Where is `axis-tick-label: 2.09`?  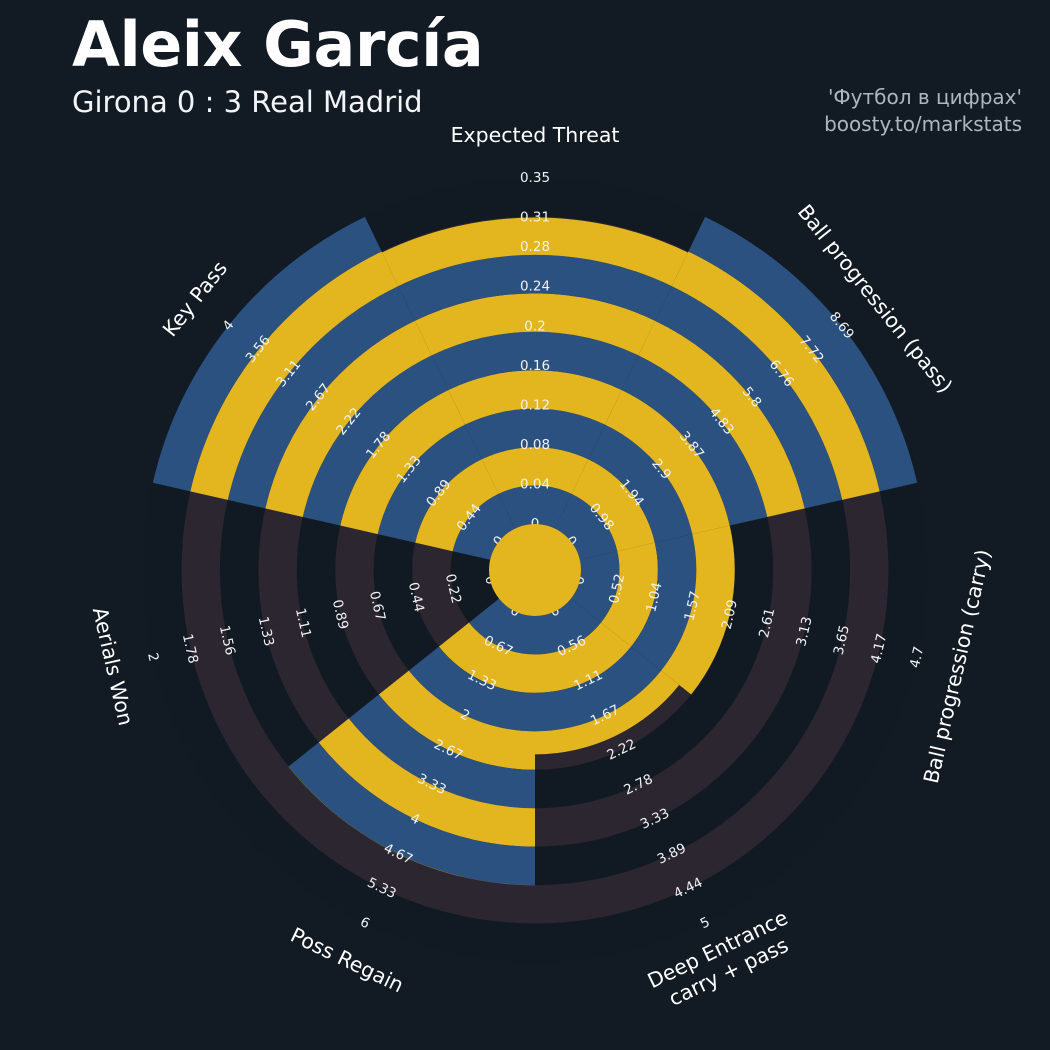
axis-tick-label: 2.09 is located at coordinates (730, 614).